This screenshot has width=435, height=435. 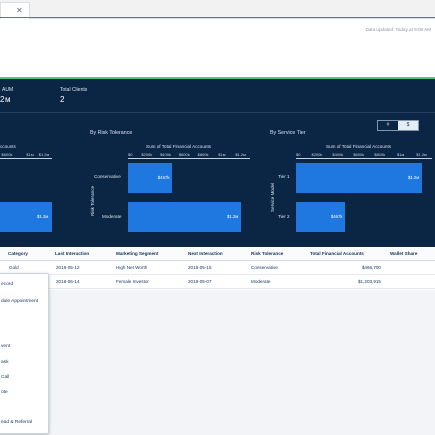 I want to click on bar-conservative, so click(x=150, y=178).